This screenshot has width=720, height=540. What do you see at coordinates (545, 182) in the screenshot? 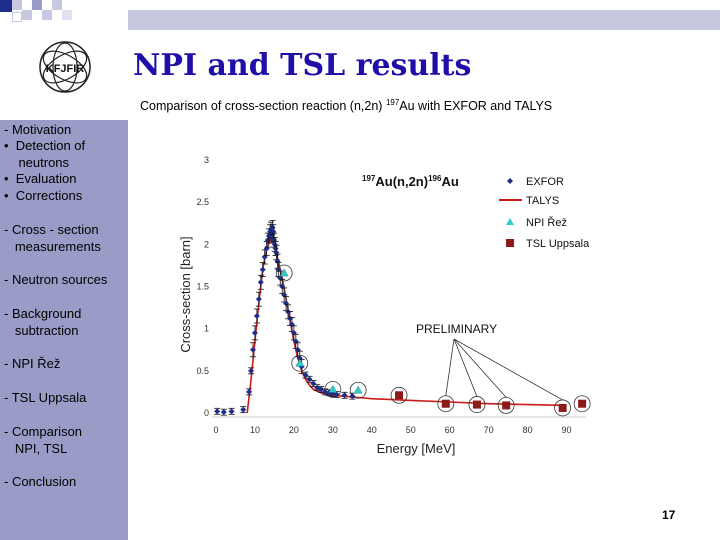
I see `legend-label: EXFOR` at bounding box center [545, 182].